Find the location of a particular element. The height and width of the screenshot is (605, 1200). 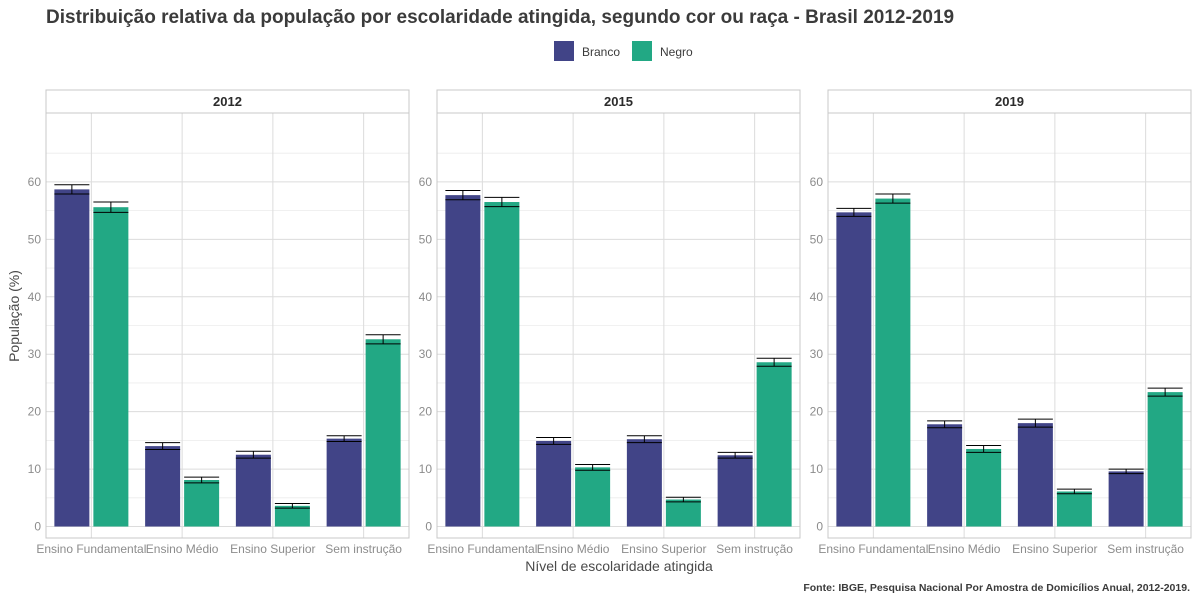

error-bar-2019-ensino-superior-negro is located at coordinates (1074, 491).